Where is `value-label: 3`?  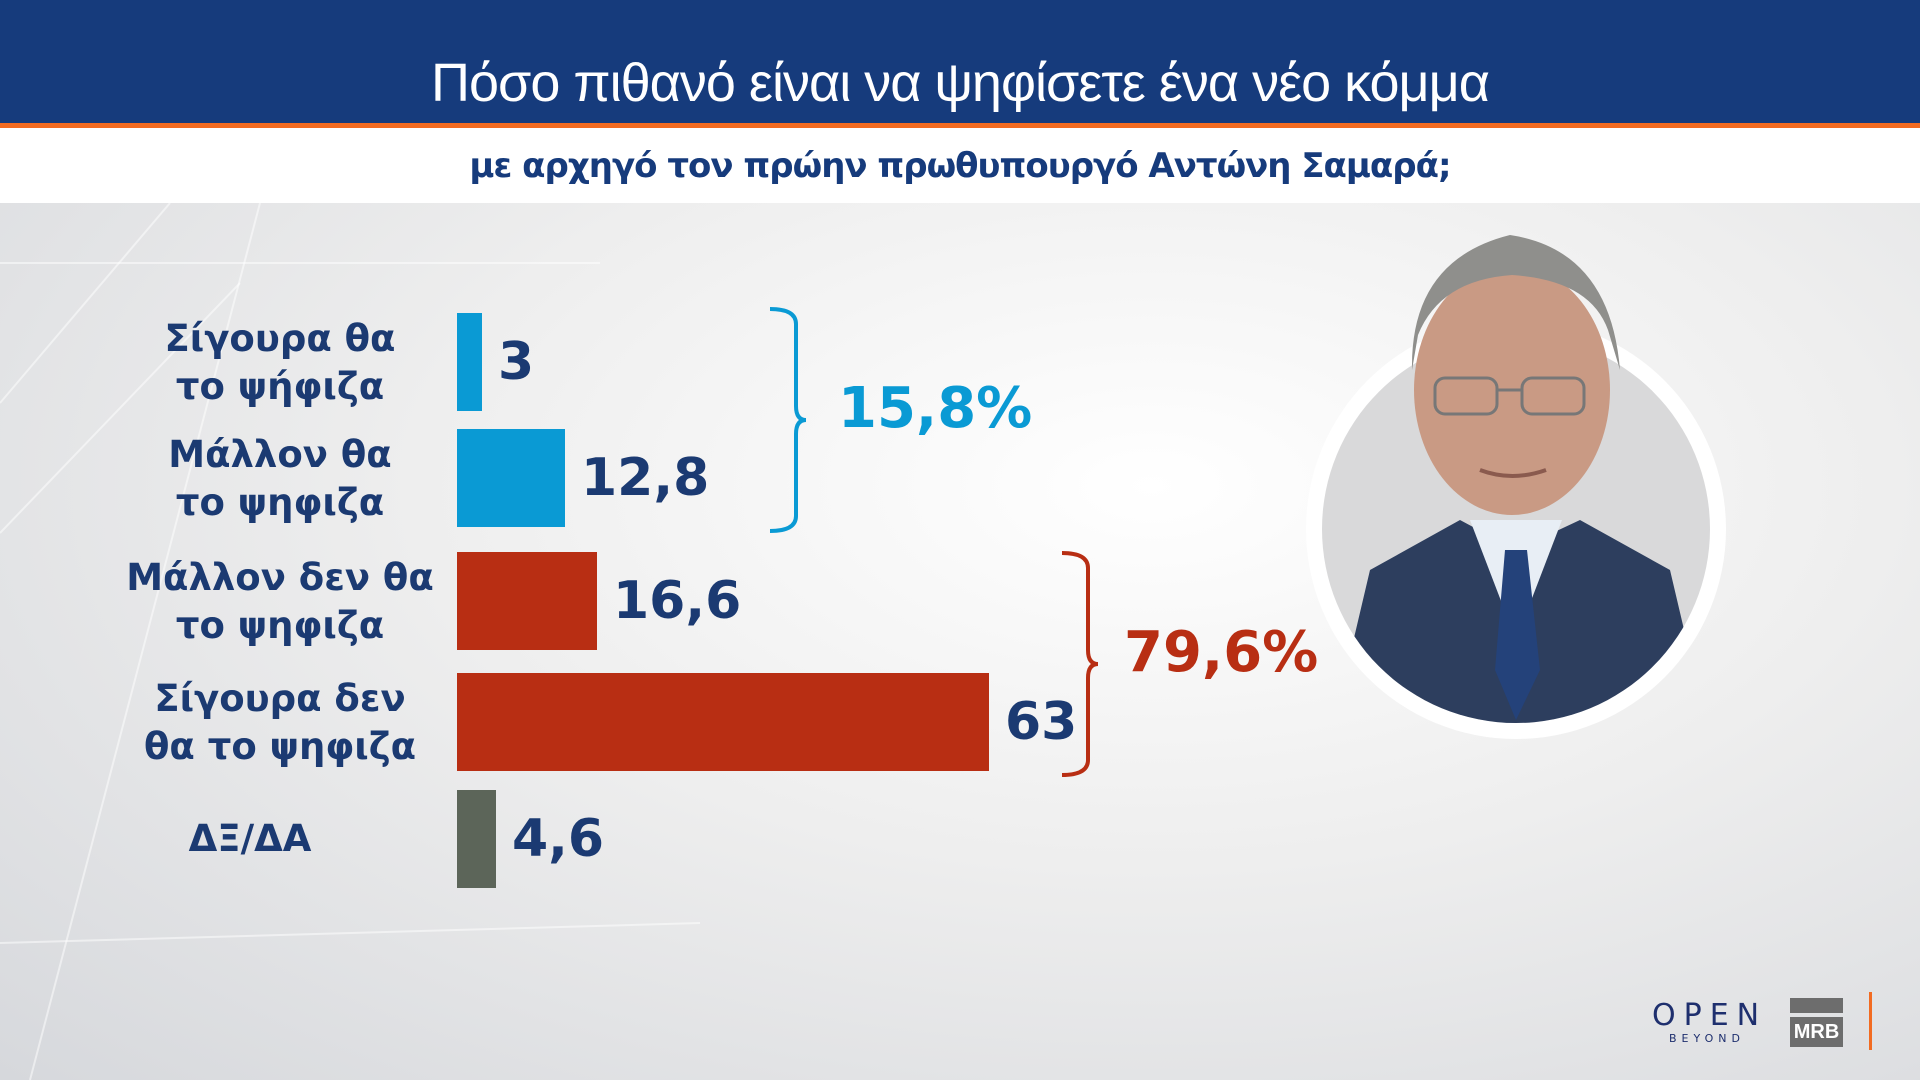
value-label: 3 is located at coordinates (516, 362).